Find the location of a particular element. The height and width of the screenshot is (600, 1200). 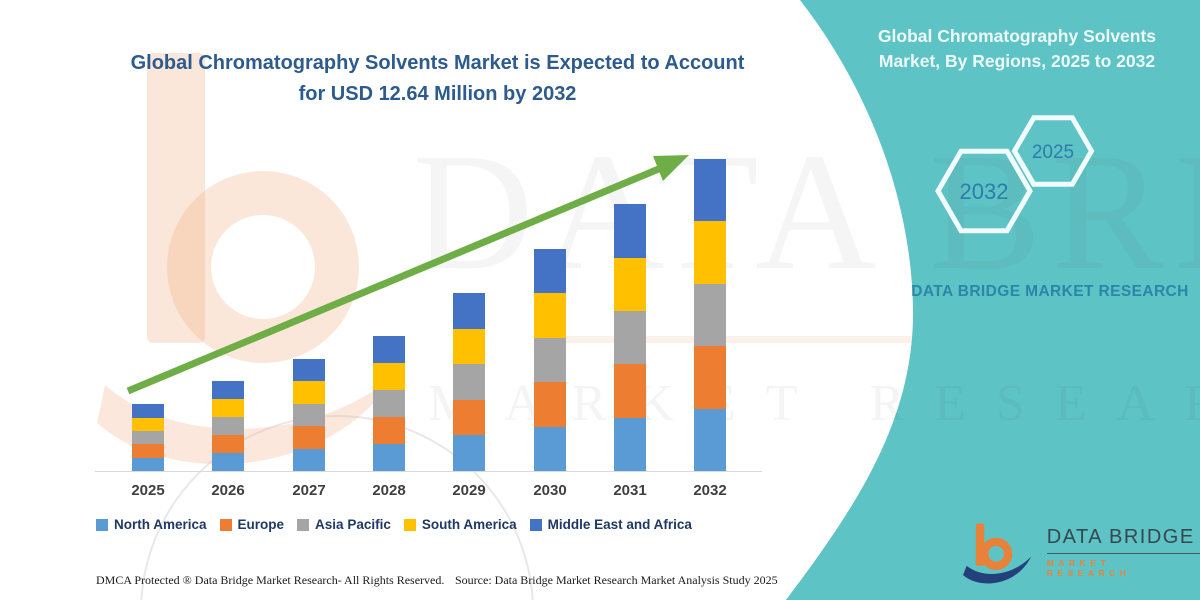

x-axis-label-2032: 2032 is located at coordinates (710, 490).